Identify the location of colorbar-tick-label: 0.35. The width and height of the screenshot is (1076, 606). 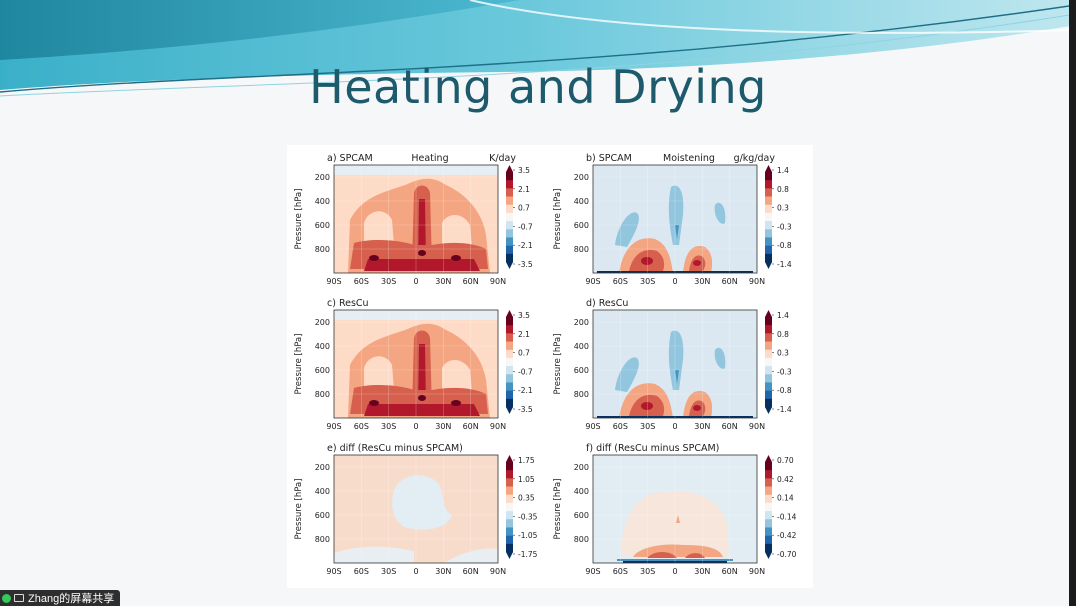
(526, 498).